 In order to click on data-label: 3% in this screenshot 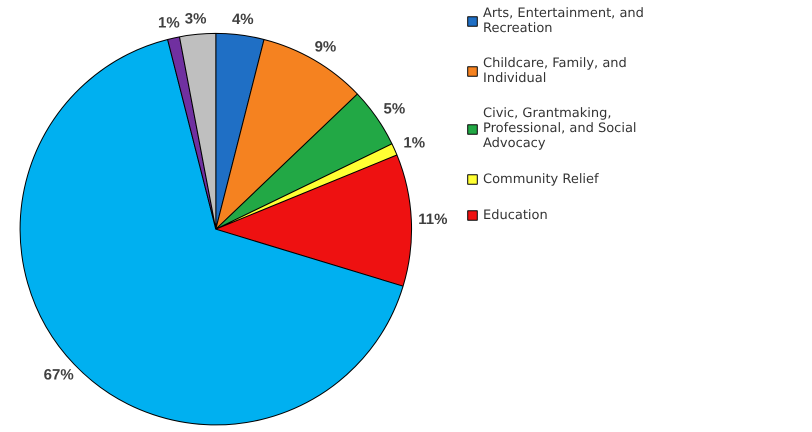, I will do `click(195, 19)`.